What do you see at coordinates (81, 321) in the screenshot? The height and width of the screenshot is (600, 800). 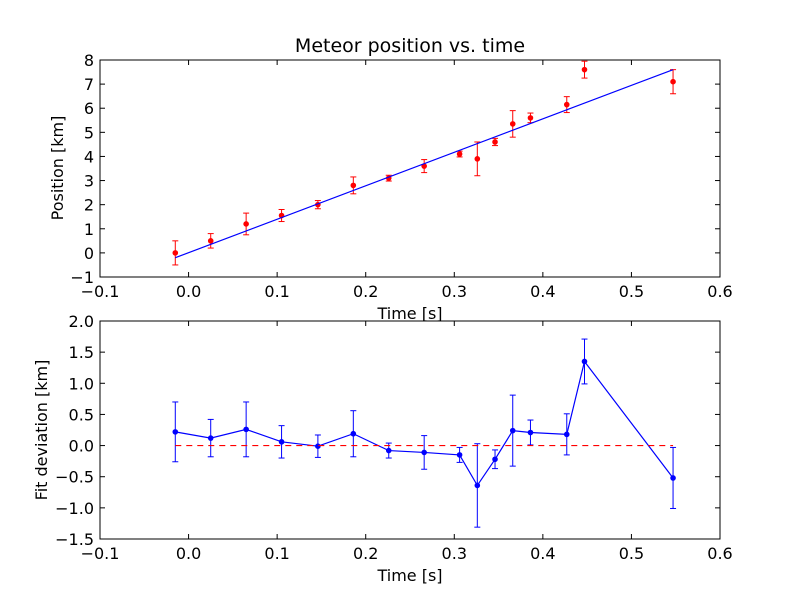 I see `deviation-y-tick-label: 2.0` at bounding box center [81, 321].